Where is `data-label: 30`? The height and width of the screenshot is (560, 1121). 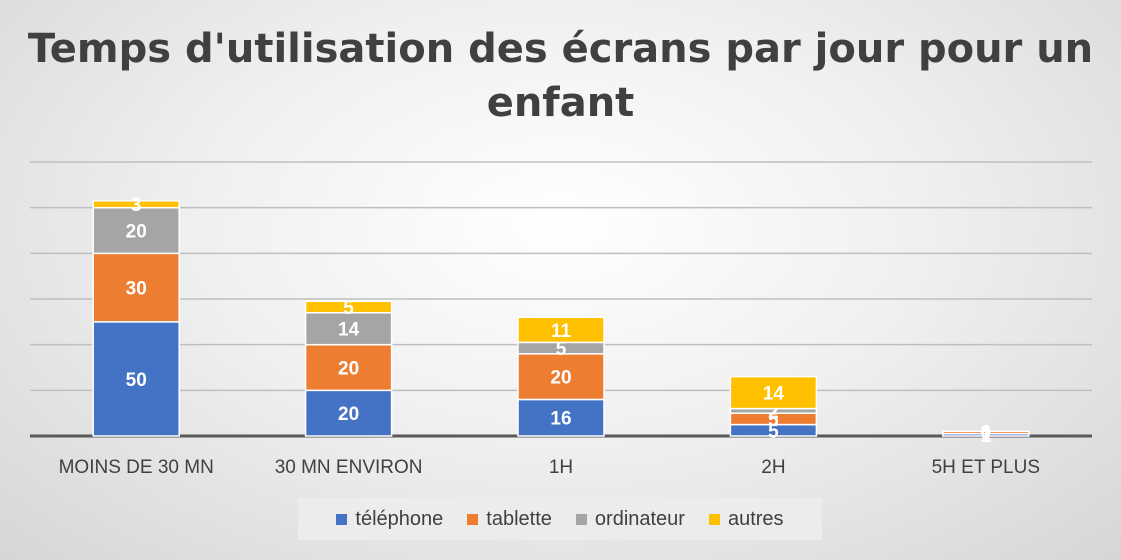
data-label: 30 is located at coordinates (136, 289).